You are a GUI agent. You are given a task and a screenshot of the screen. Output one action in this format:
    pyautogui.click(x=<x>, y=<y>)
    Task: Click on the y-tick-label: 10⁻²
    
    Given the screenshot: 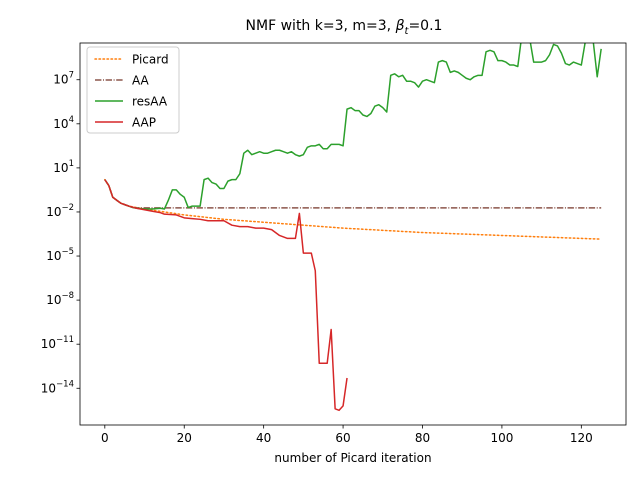 What is the action you would take?
    pyautogui.click(x=60, y=211)
    